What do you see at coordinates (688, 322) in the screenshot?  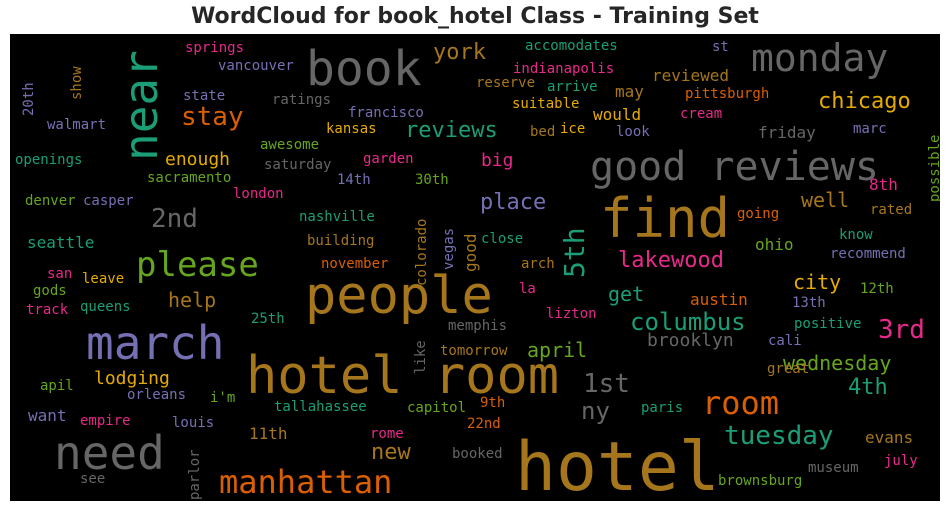 I see `word-columbus: columbus` at bounding box center [688, 322].